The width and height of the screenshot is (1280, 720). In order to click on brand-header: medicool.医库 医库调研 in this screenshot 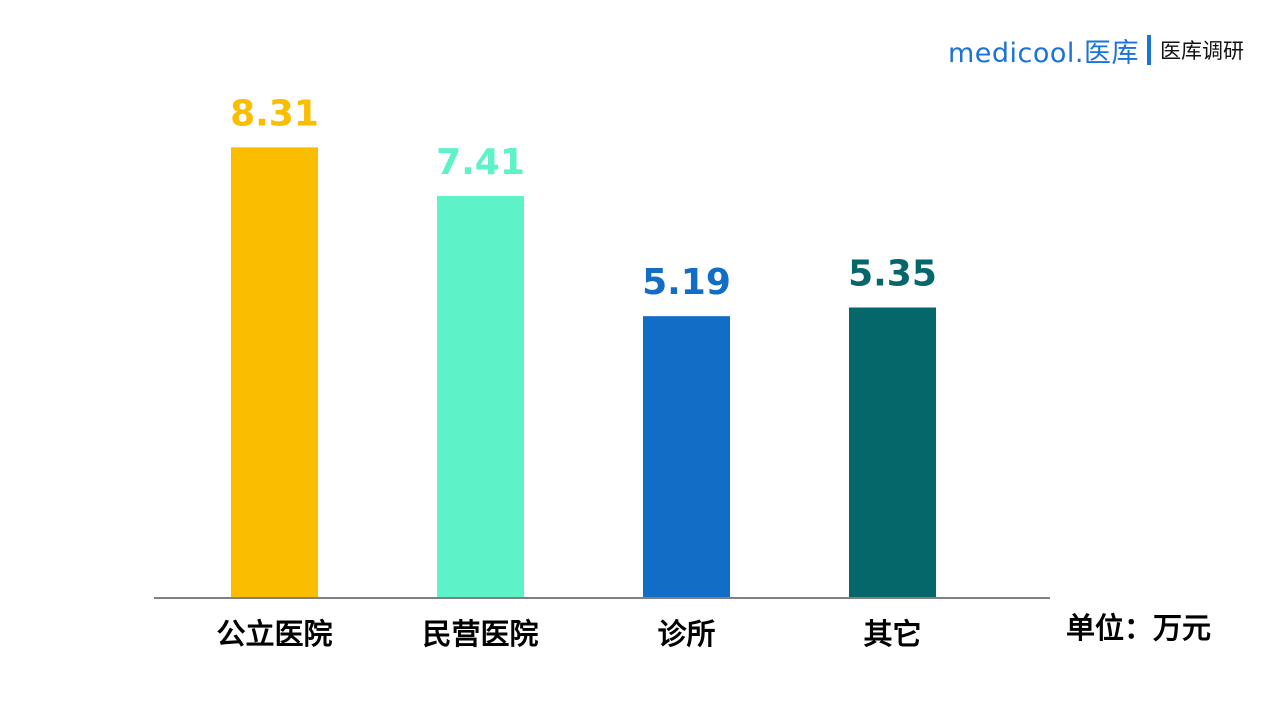, I will do `click(1096, 50)`.